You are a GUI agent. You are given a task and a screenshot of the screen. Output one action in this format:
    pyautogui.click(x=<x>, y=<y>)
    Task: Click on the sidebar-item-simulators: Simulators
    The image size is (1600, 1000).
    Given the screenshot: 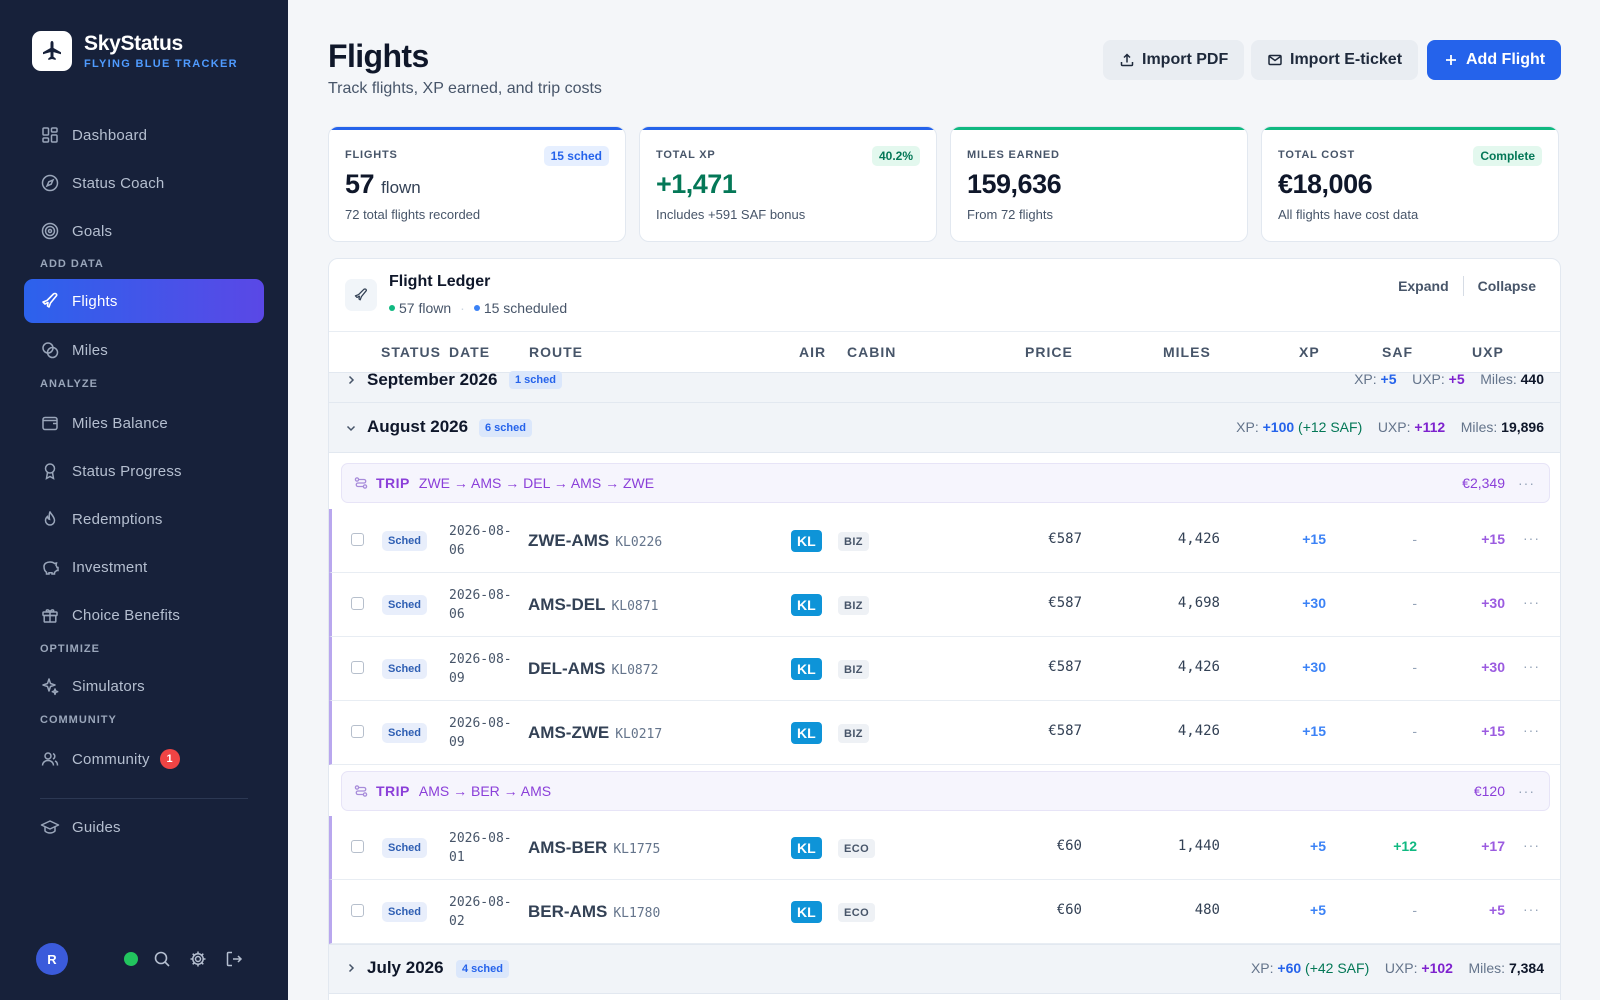 What is the action you would take?
    pyautogui.click(x=144, y=686)
    